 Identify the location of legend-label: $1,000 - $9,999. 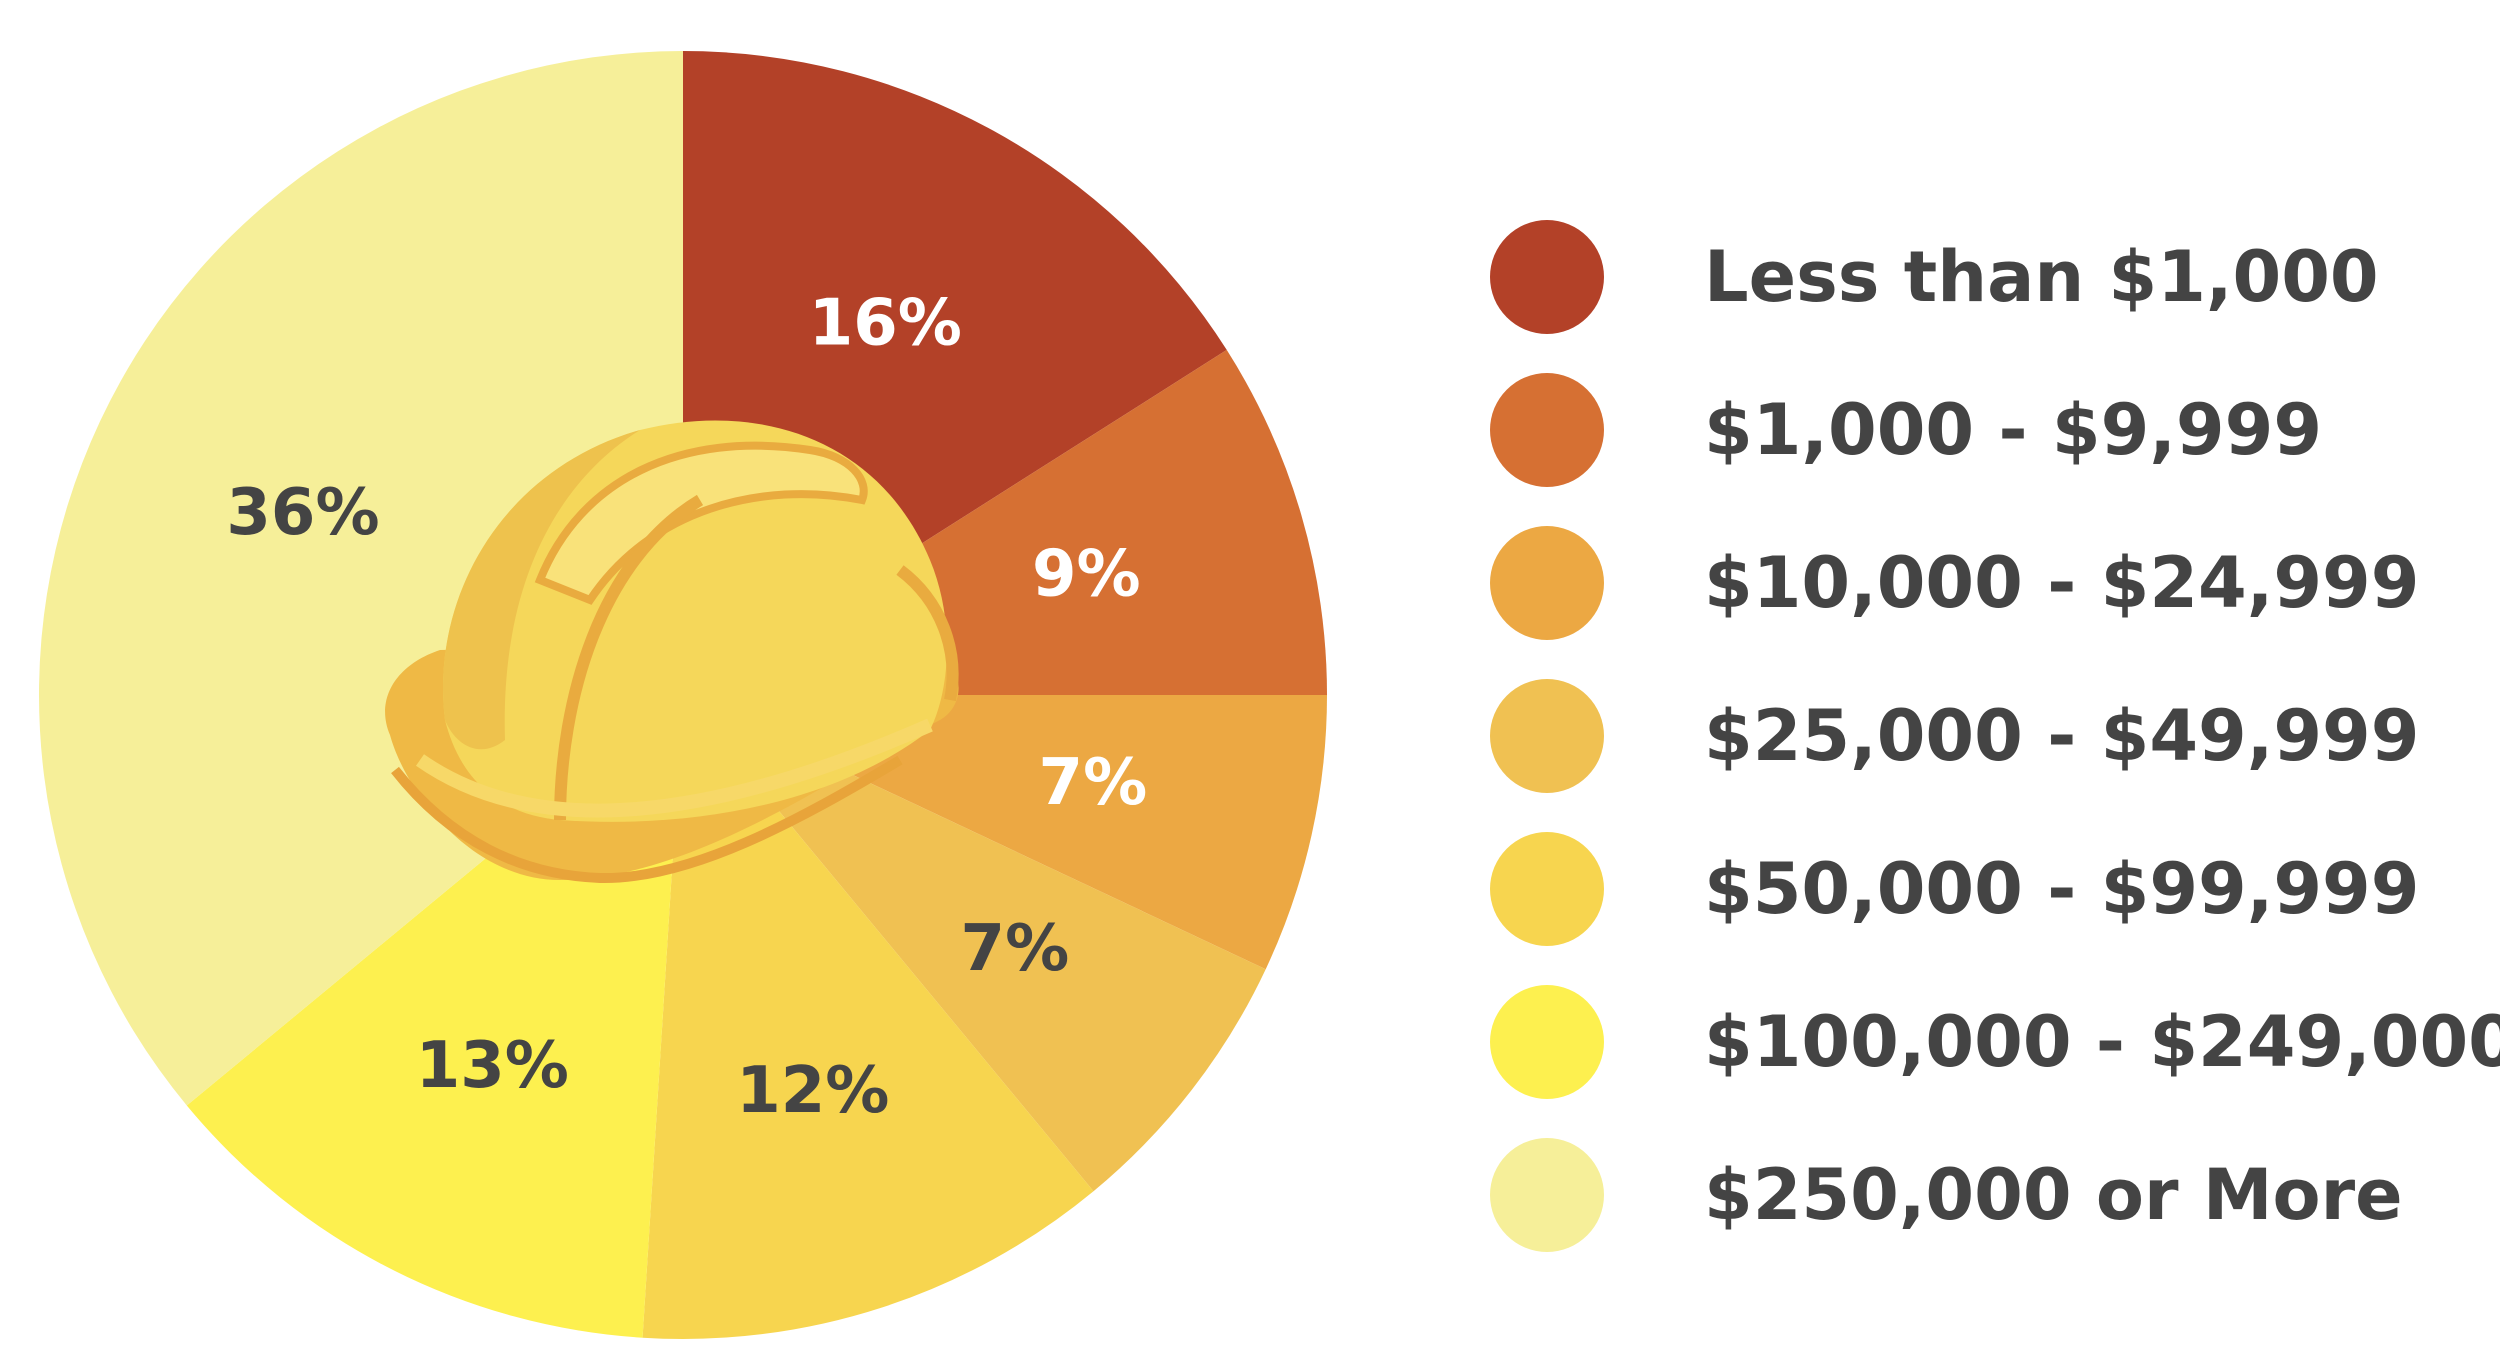
(2013, 429).